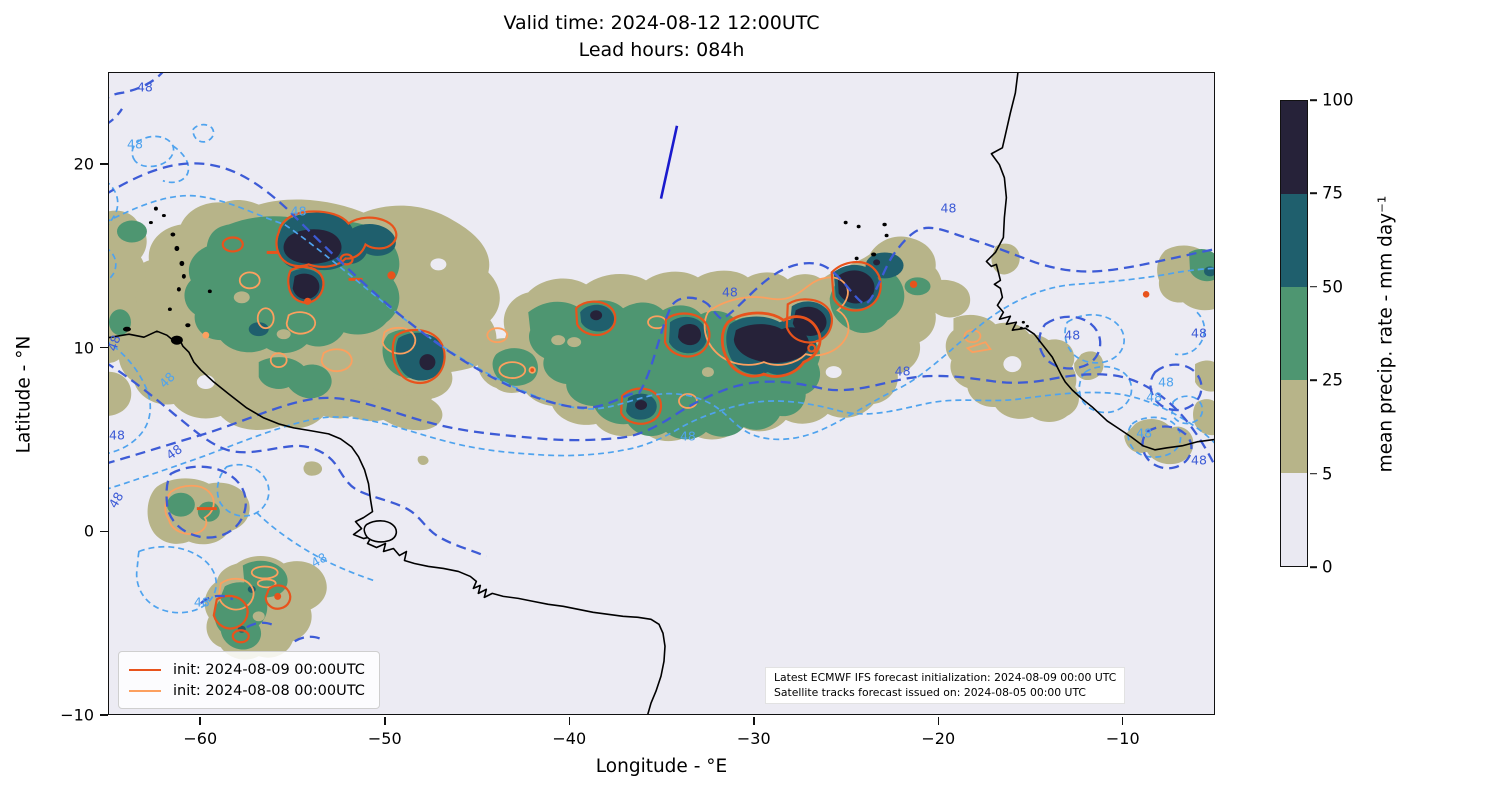 This screenshot has width=1500, height=800. Describe the element at coordinates (1338, 334) in the screenshot. I see `colorbar-ticks: 0 5 25 50 75 100` at that location.